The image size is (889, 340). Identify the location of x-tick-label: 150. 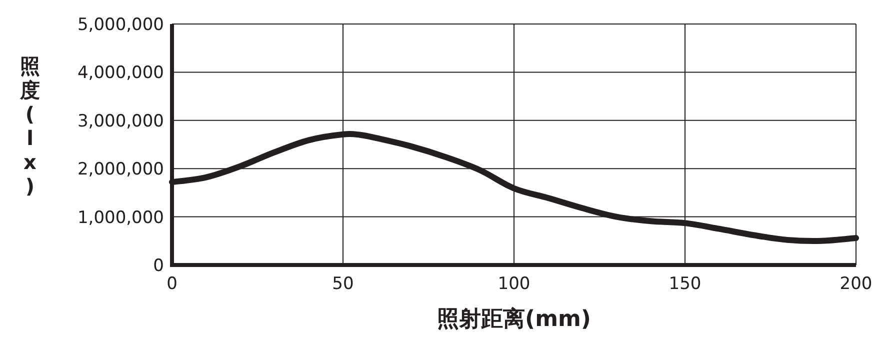
(685, 284).